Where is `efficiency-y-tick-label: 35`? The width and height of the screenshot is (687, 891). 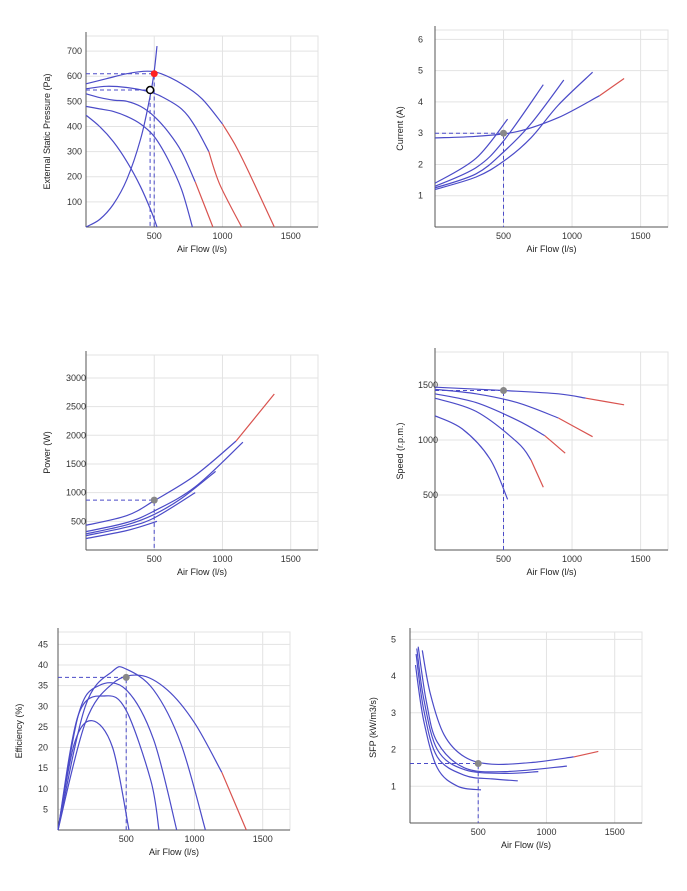
efficiency-y-tick-label: 35 is located at coordinates (43, 686).